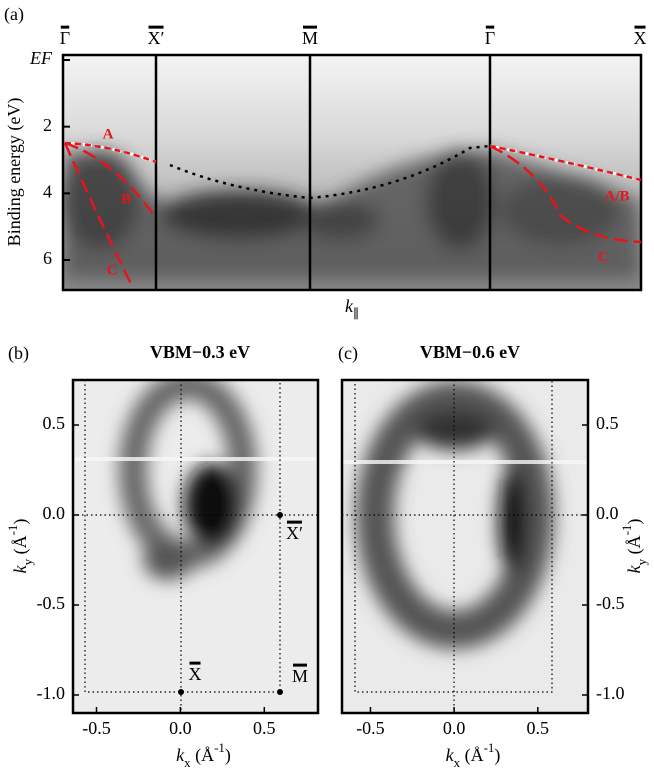 The width and height of the screenshot is (654, 775). I want to click on y-axis-label: Binding energy (eV), so click(14, 172).